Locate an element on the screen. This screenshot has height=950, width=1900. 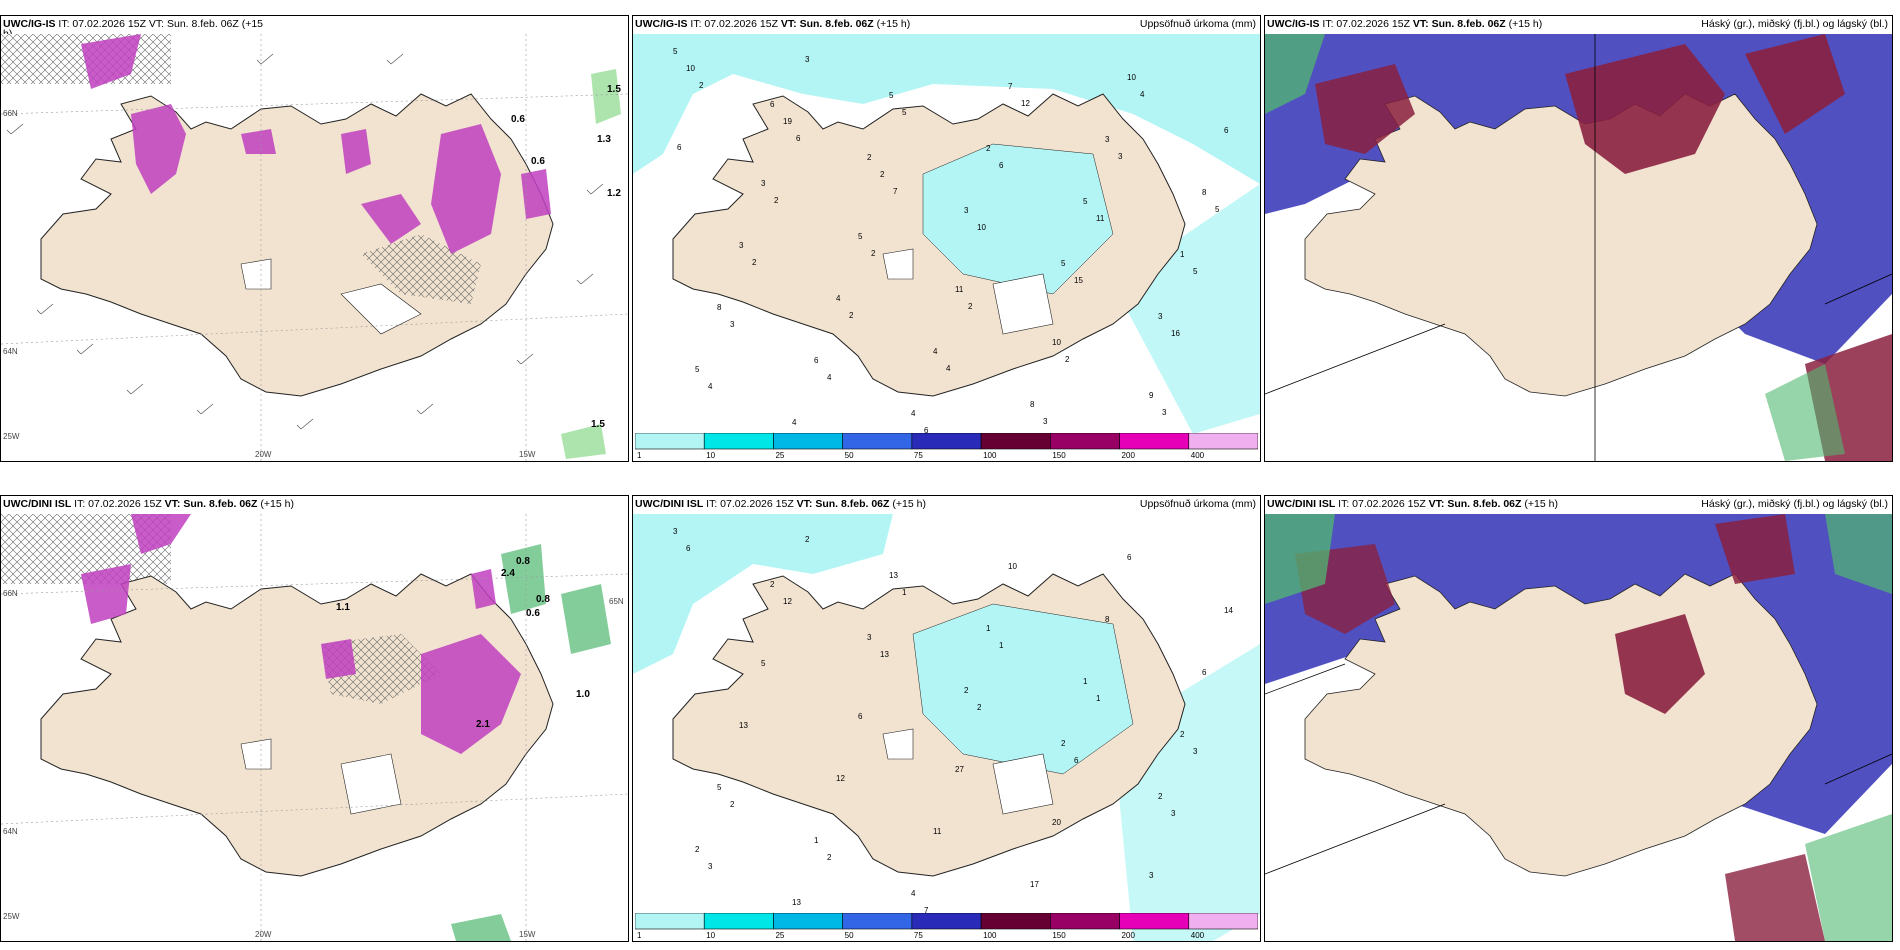
precip-value: 17 is located at coordinates (1034, 884).